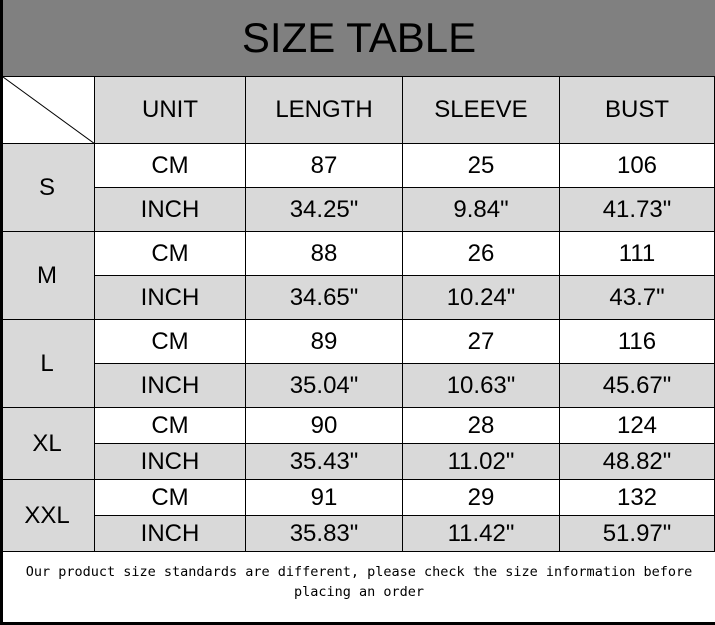 The image size is (715, 625). What do you see at coordinates (637, 110) in the screenshot?
I see `column-header: BUST` at bounding box center [637, 110].